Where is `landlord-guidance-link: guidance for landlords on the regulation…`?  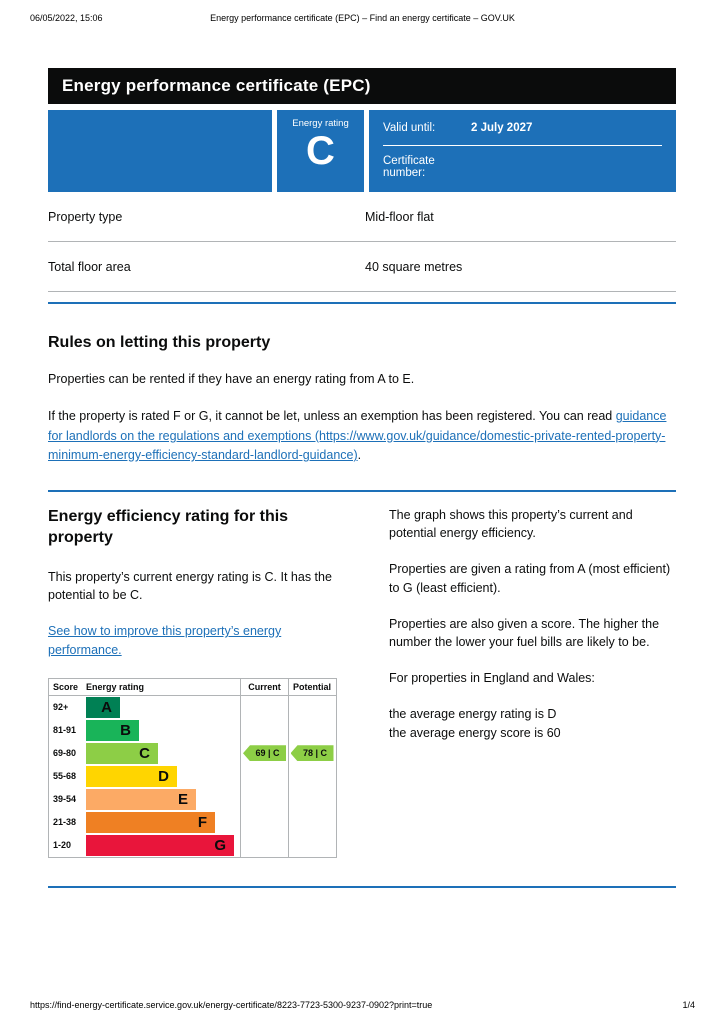 landlord-guidance-link: guidance for landlords on the regulation… is located at coordinates (357, 436).